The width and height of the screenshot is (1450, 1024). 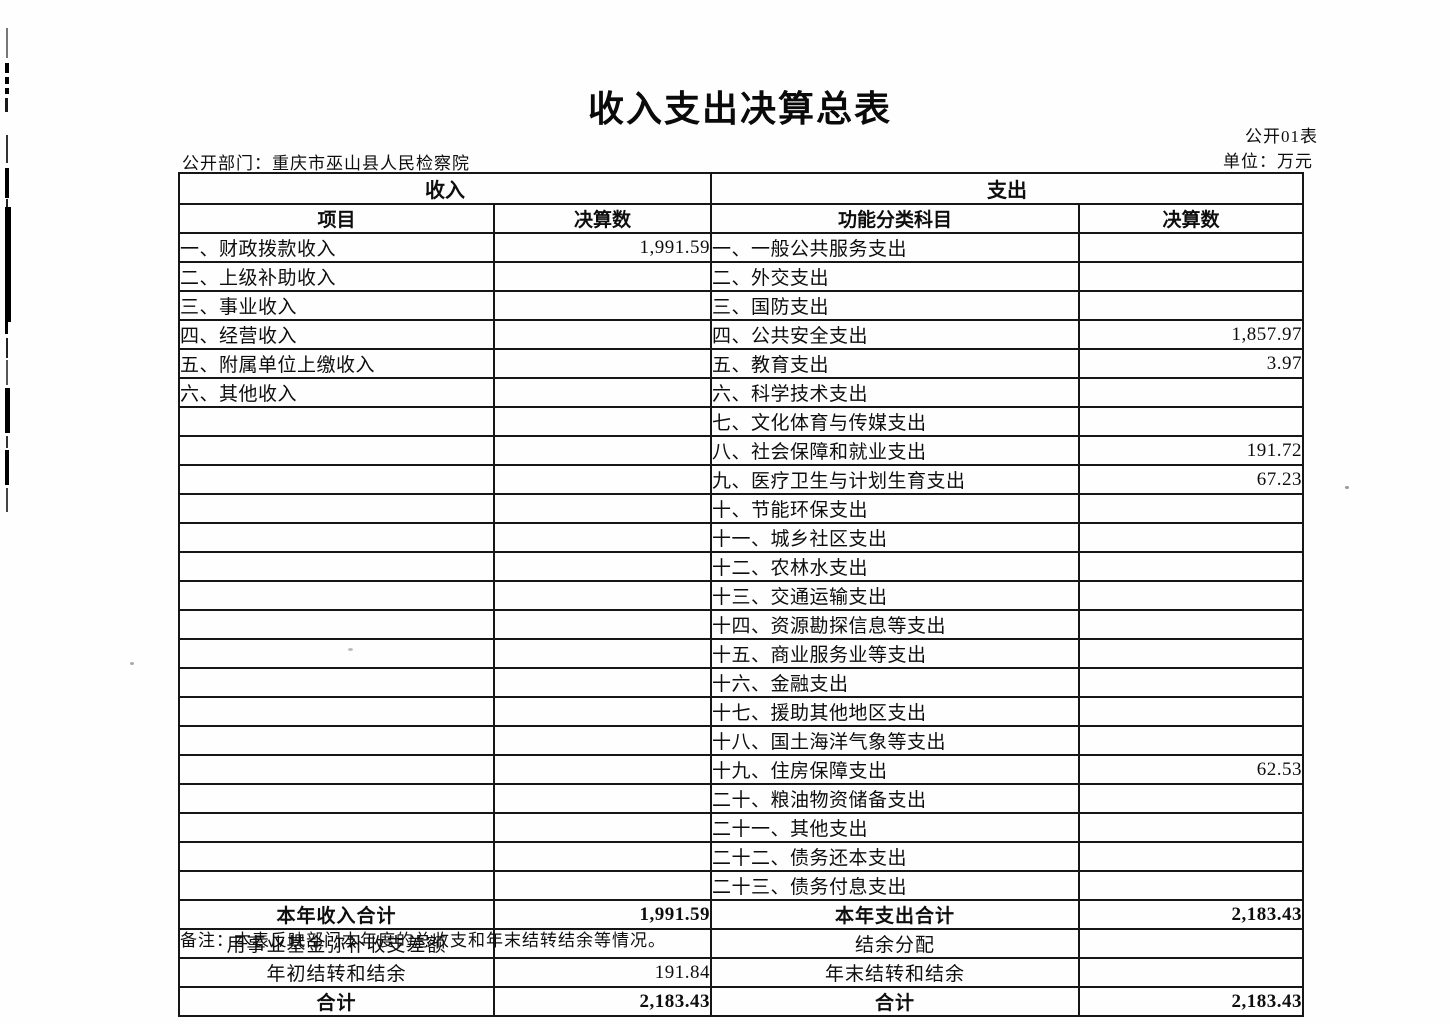 What do you see at coordinates (895, 711) in the screenshot?
I see `expense-item-cell: 十七、援助其他地区支出` at bounding box center [895, 711].